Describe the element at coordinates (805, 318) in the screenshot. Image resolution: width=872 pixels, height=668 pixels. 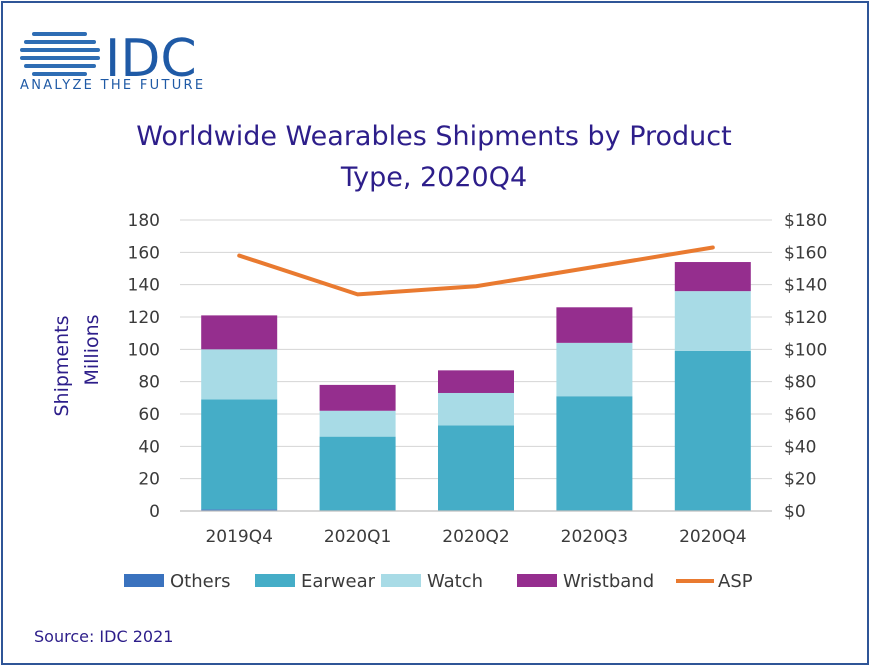
I see `right-tick-label: $120` at that location.